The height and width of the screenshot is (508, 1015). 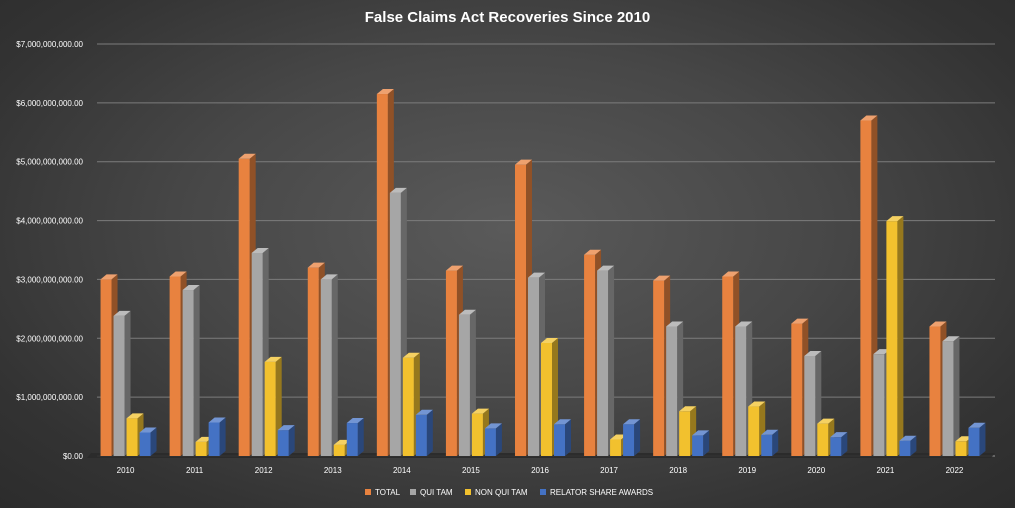 What do you see at coordinates (49, 44) in the screenshot?
I see `y-tick-label: $7,000,000,000.00` at bounding box center [49, 44].